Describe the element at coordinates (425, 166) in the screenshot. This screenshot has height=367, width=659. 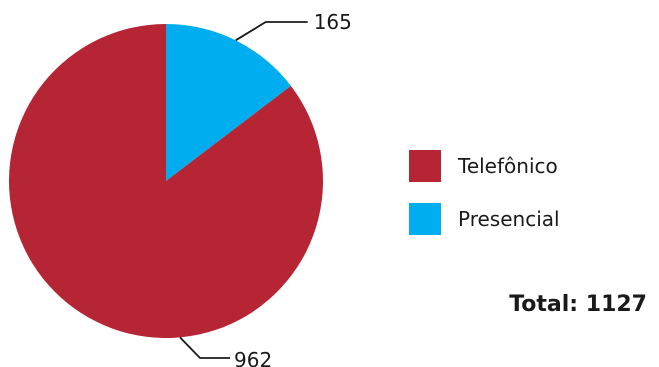
I see `legend-swatch-telefonico` at that location.